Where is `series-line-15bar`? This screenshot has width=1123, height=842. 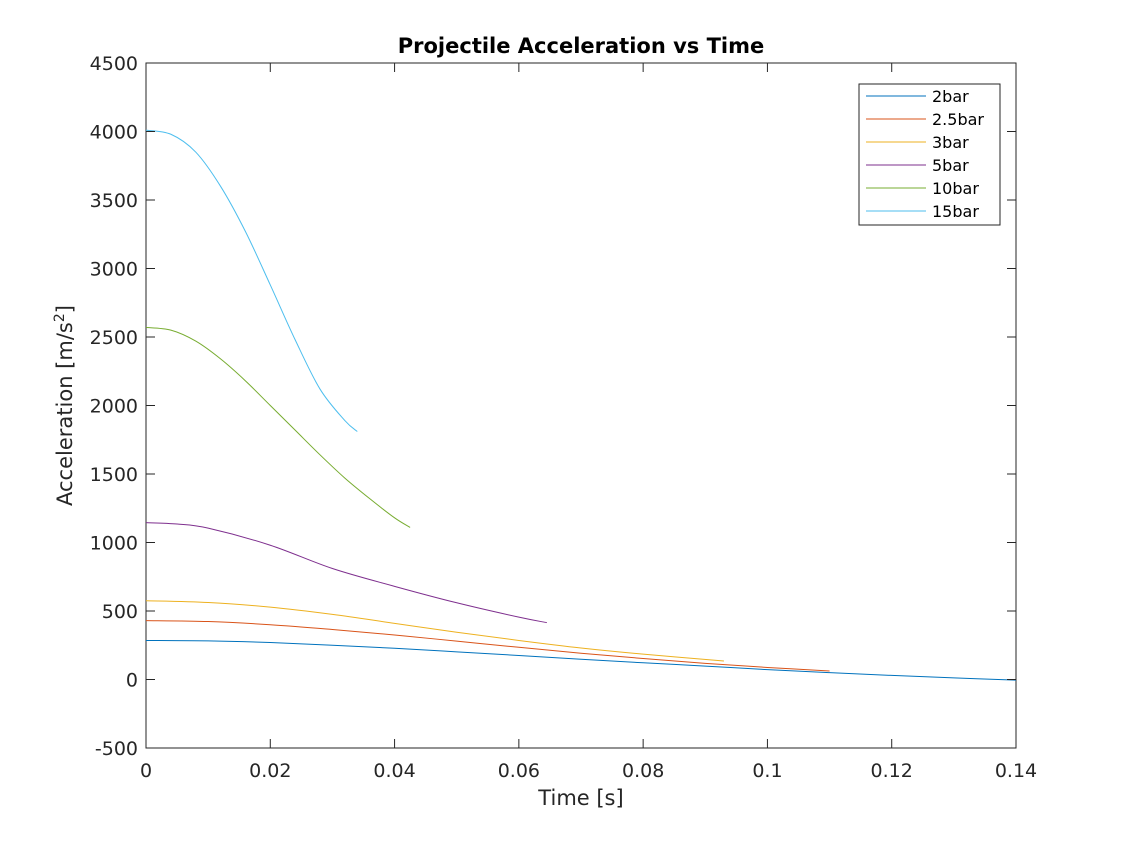 series-line-15bar is located at coordinates (251, 280).